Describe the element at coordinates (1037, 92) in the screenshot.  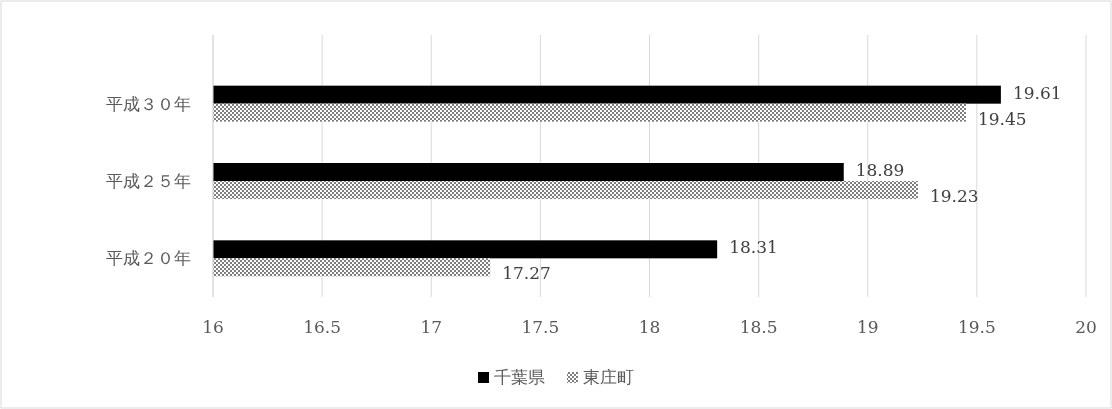
I see `data-label: 19.61` at that location.